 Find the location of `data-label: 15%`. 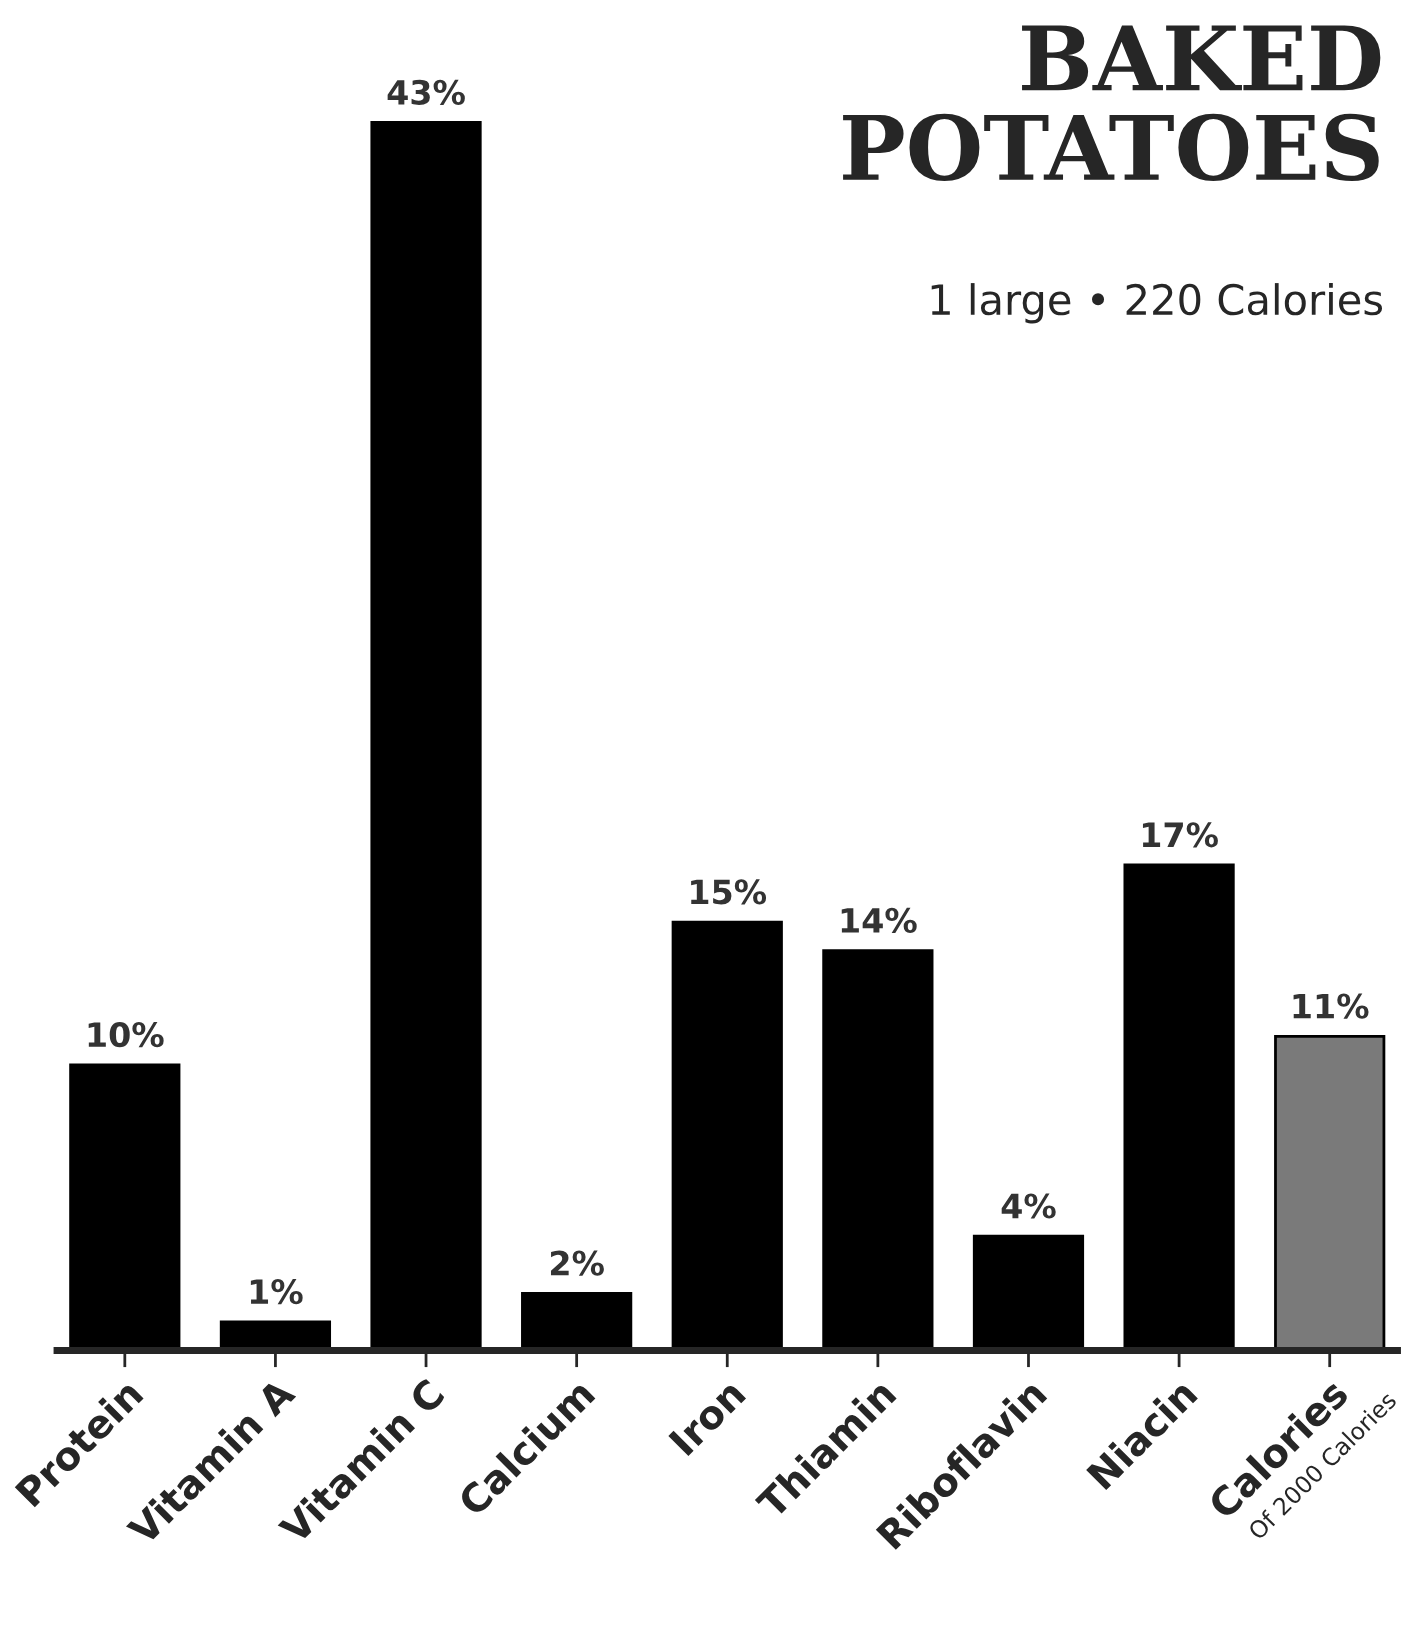

data-label: 15% is located at coordinates (729, 892).